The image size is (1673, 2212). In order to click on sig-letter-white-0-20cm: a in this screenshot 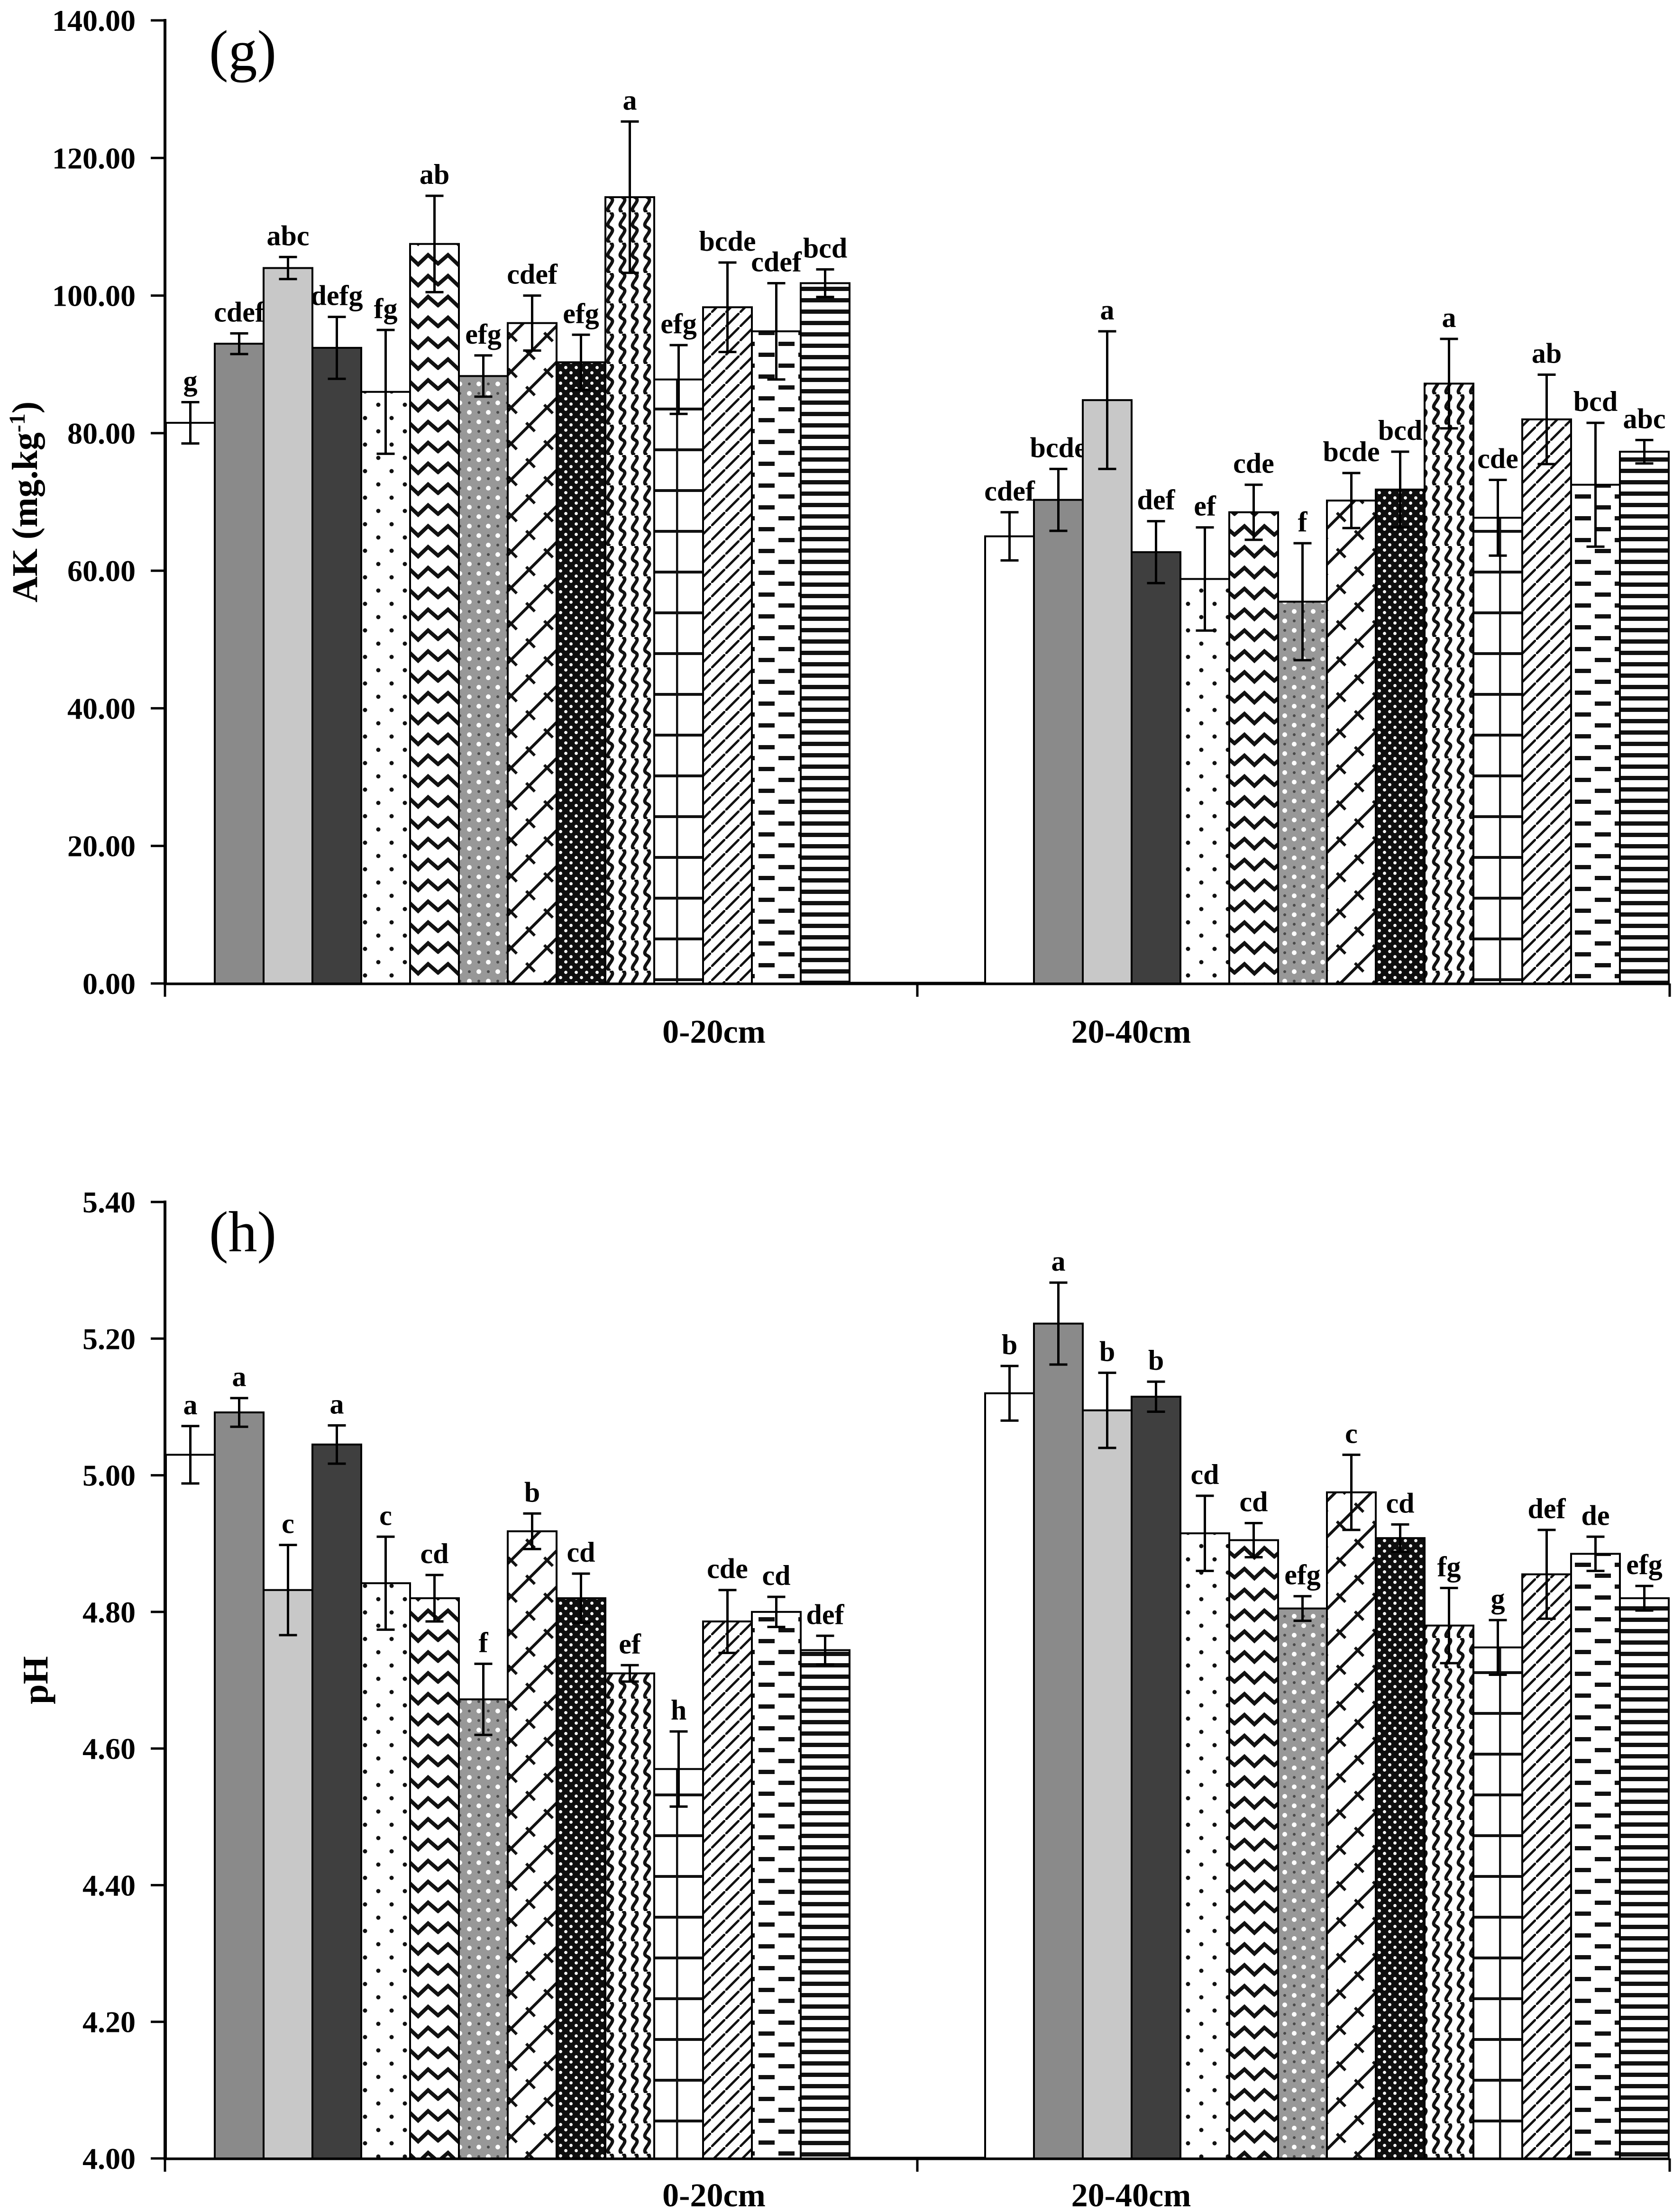, I will do `click(190, 1404)`.